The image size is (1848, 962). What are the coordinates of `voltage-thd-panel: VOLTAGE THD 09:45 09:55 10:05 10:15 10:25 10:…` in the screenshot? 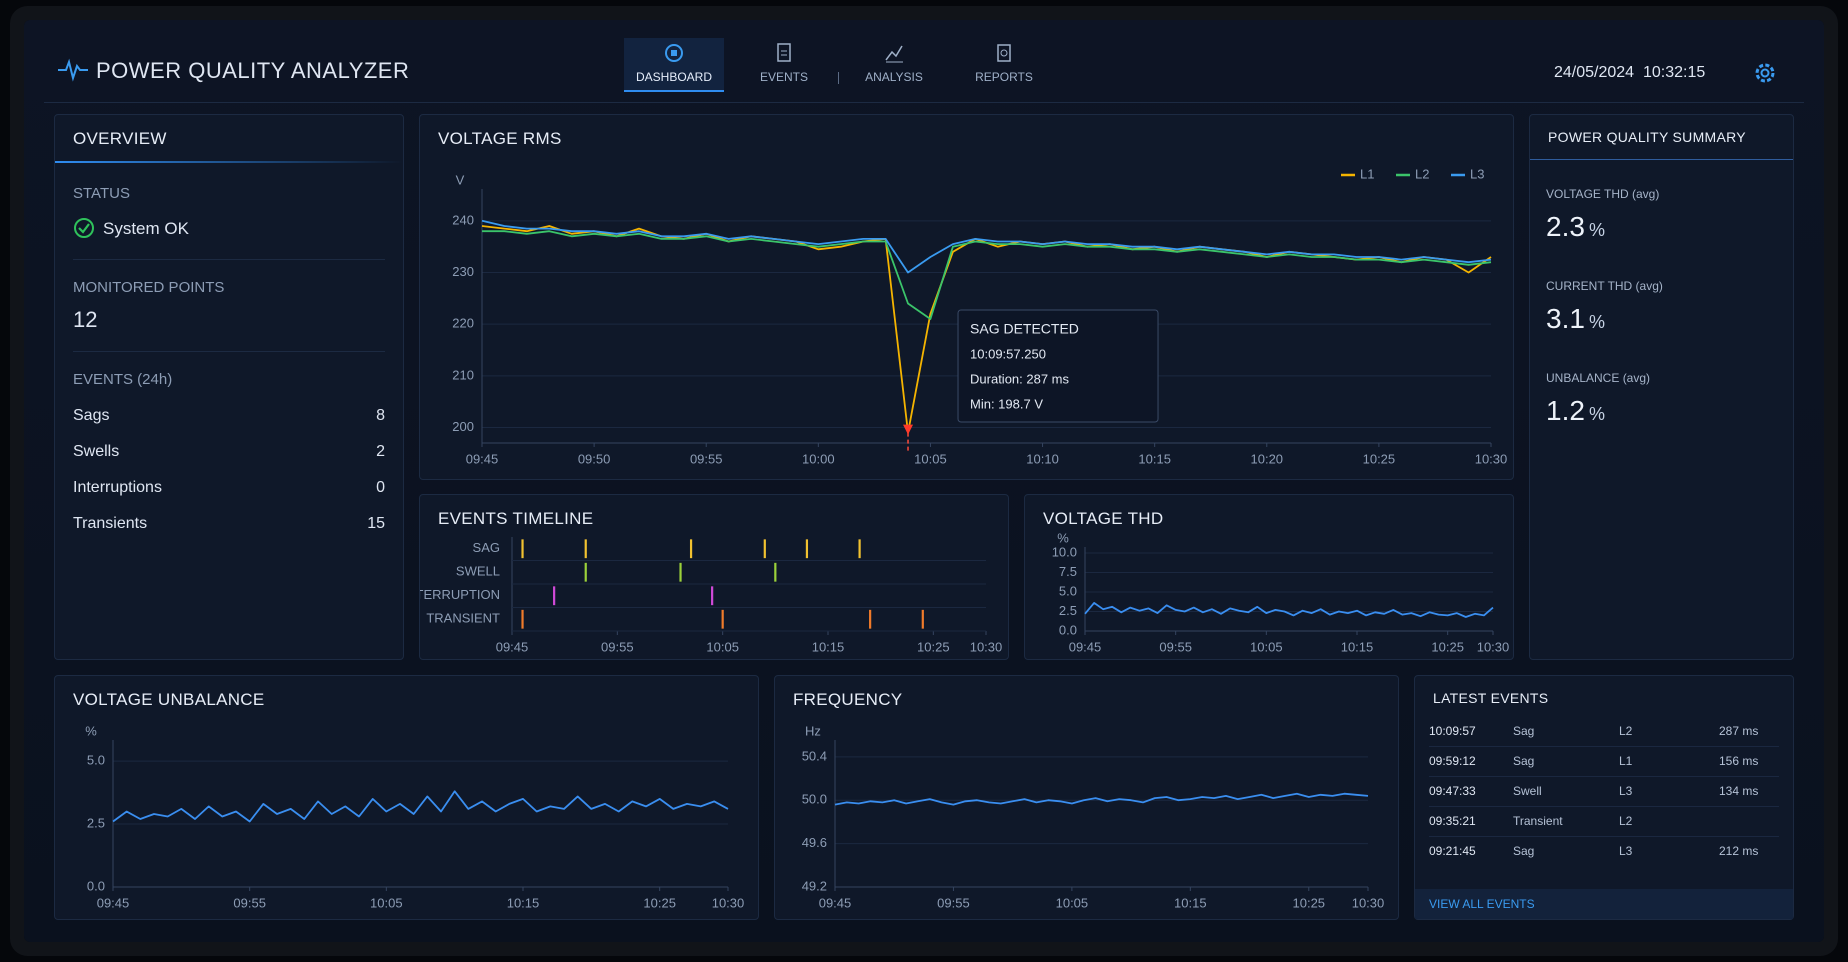 It's located at (1269, 577).